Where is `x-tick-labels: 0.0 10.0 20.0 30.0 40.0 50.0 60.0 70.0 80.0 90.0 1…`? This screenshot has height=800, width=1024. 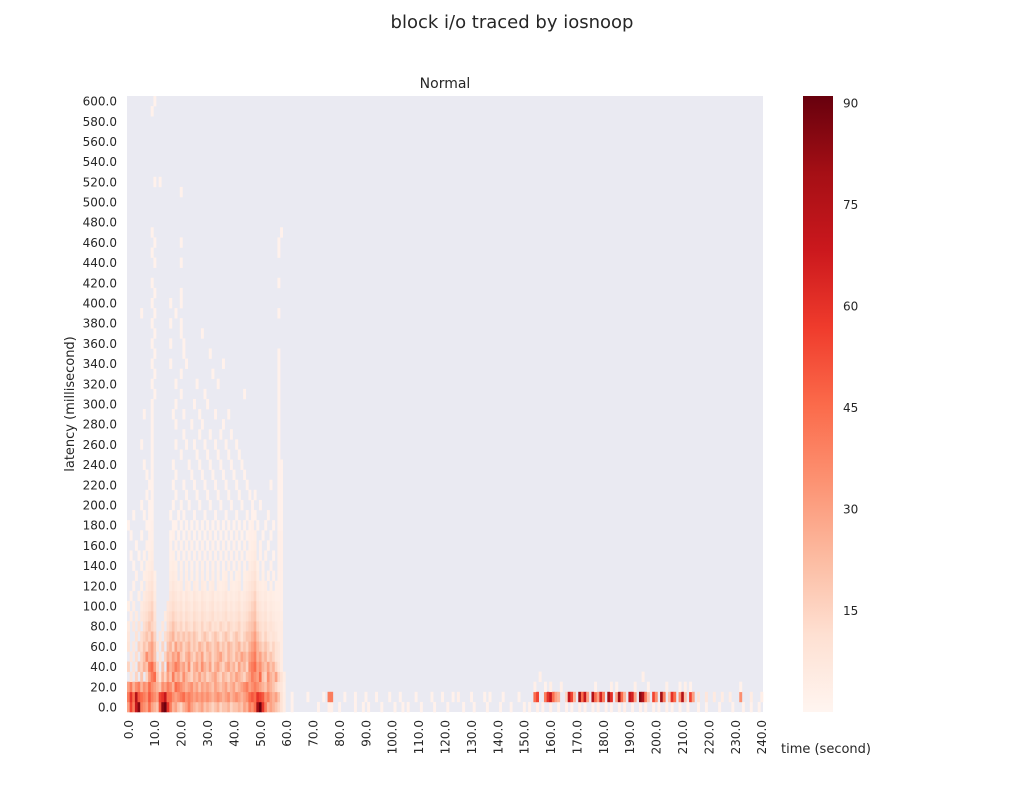
x-tick-labels: 0.0 10.0 20.0 30.0 40.0 50.0 60.0 70.0 80.0 90.0 1… is located at coordinates (445, 737).